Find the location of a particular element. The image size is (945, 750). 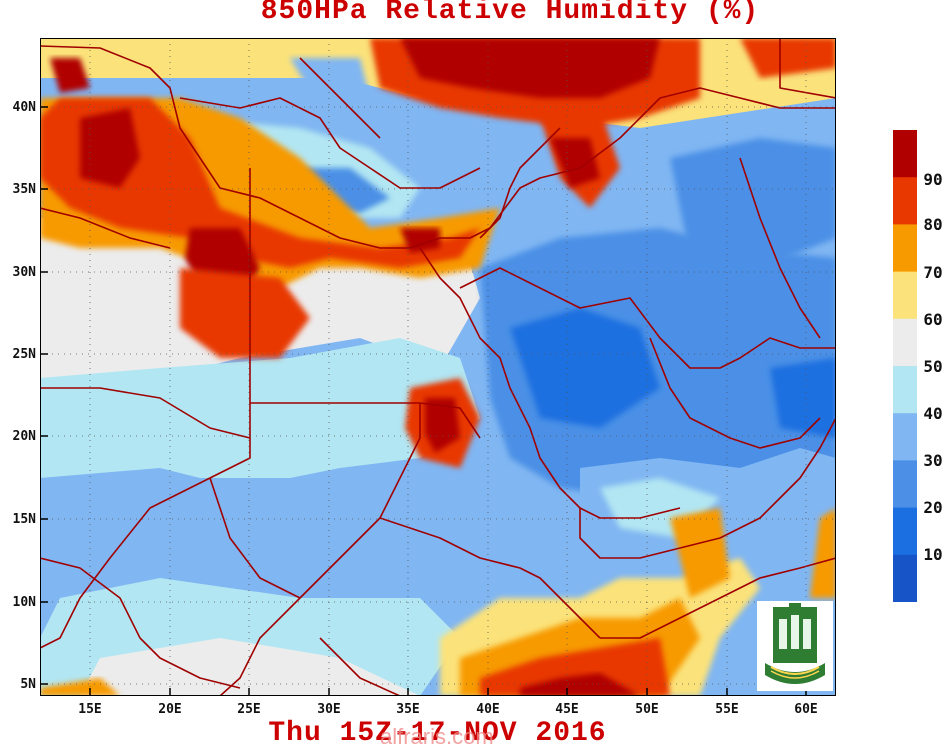

colorbar-label-40: 40 is located at coordinates (933, 413).